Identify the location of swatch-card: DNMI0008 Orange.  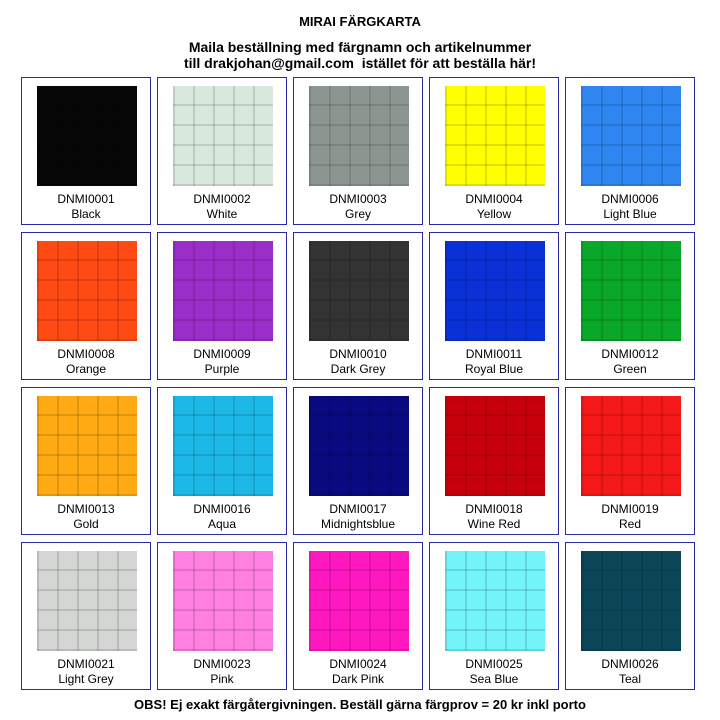
(86, 306).